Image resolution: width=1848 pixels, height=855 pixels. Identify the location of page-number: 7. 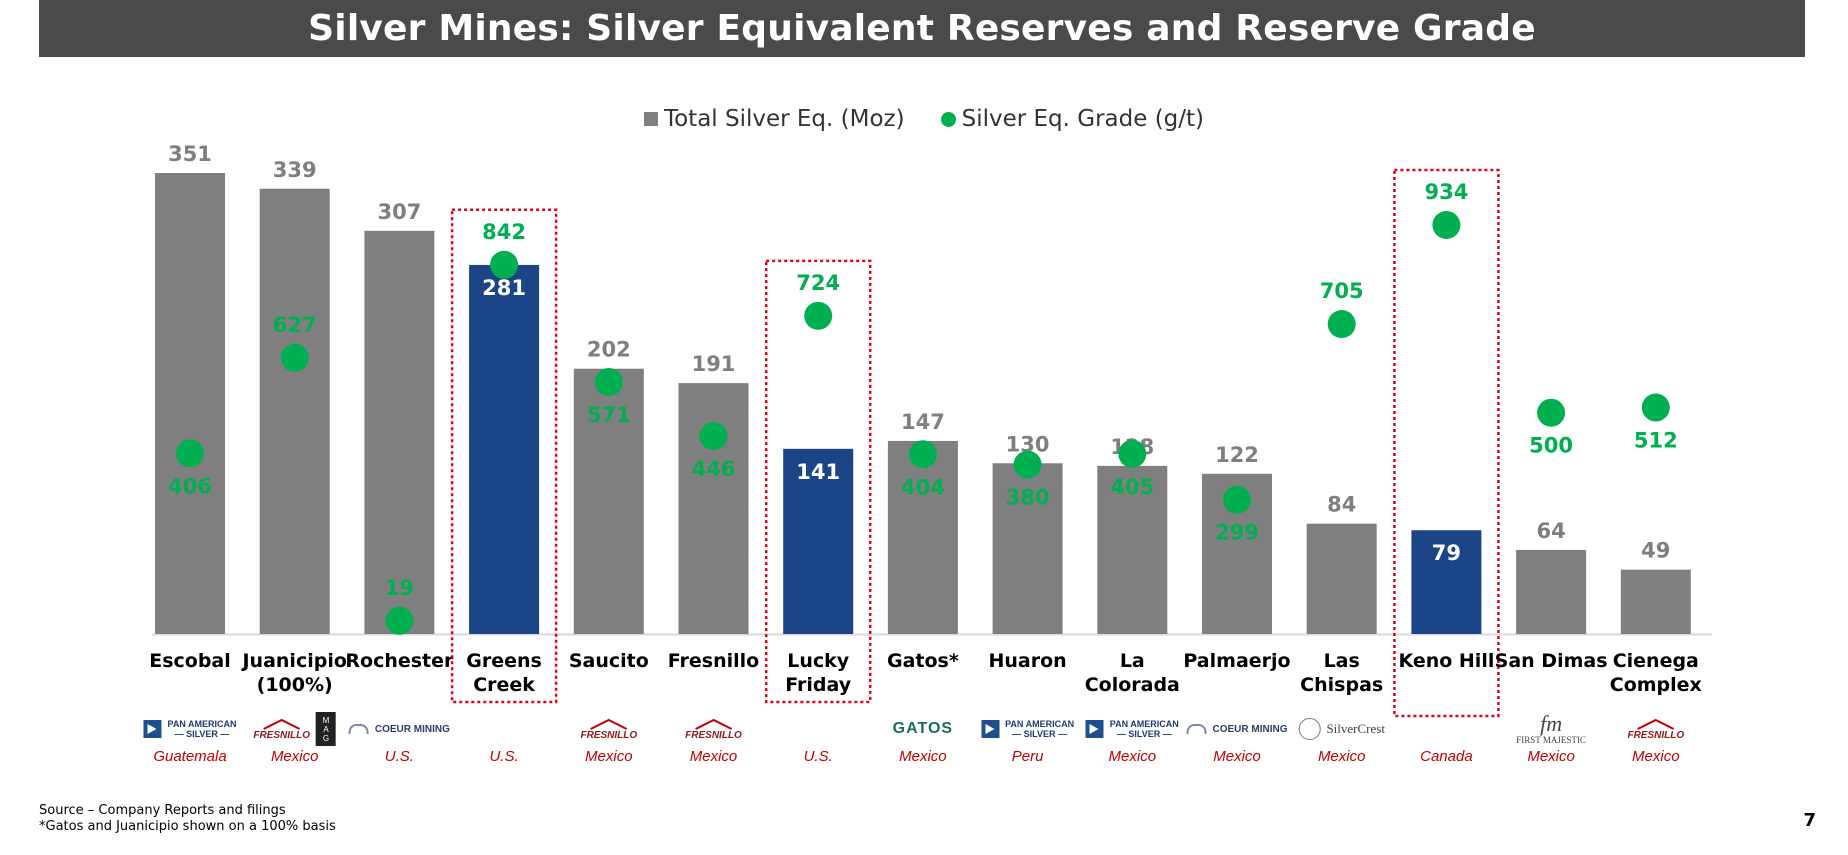
(1809, 820).